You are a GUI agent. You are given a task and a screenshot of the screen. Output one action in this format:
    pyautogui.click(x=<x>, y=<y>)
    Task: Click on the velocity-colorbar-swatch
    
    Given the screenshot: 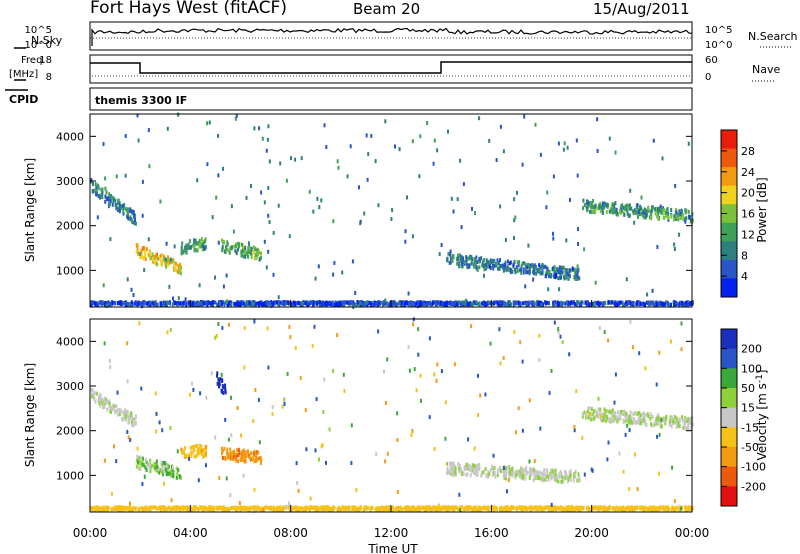 What is the action you would take?
    pyautogui.click(x=729, y=358)
    